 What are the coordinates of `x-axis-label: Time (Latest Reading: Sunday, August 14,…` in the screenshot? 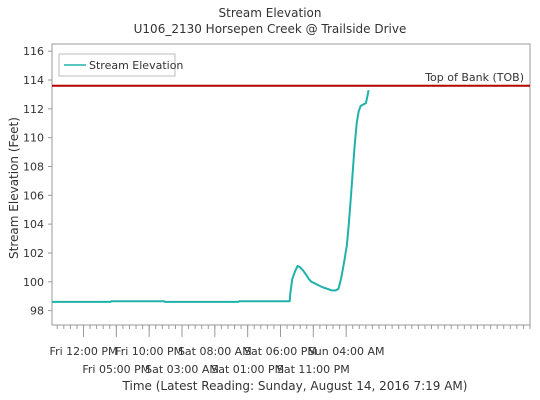 It's located at (295, 386).